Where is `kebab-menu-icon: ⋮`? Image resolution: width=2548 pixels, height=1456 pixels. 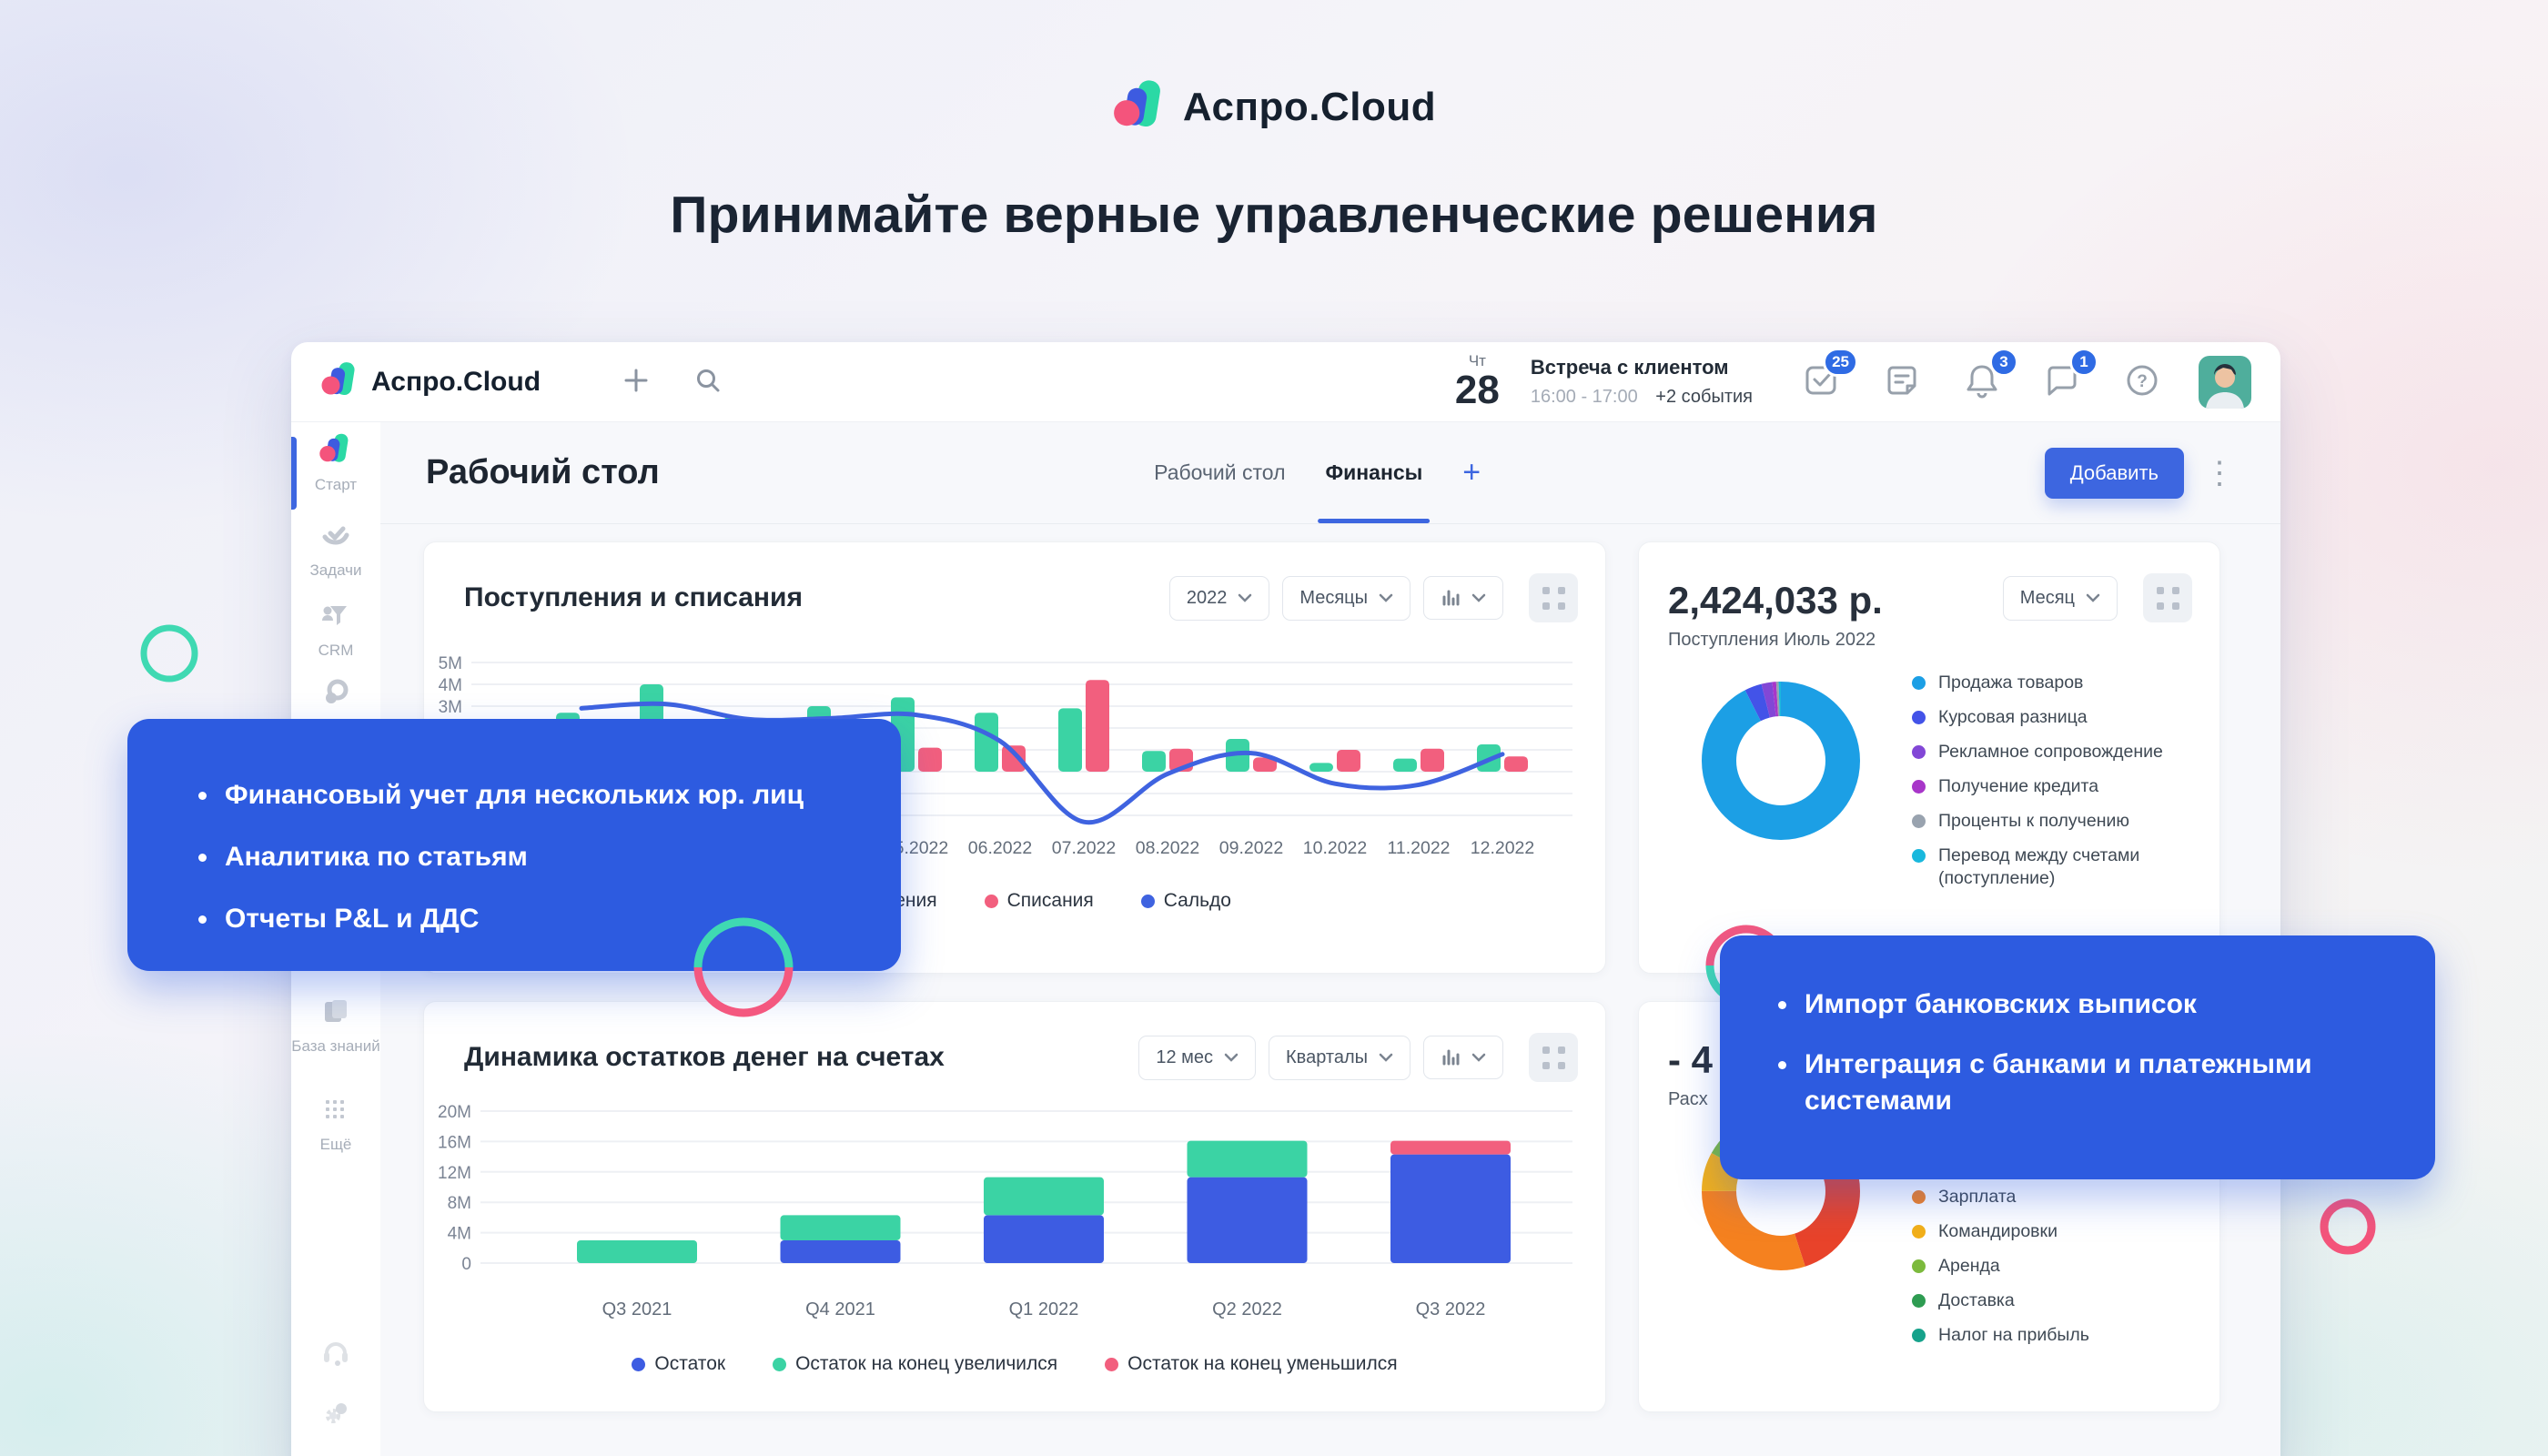
kebab-menu-icon: ⋮ is located at coordinates (2220, 473).